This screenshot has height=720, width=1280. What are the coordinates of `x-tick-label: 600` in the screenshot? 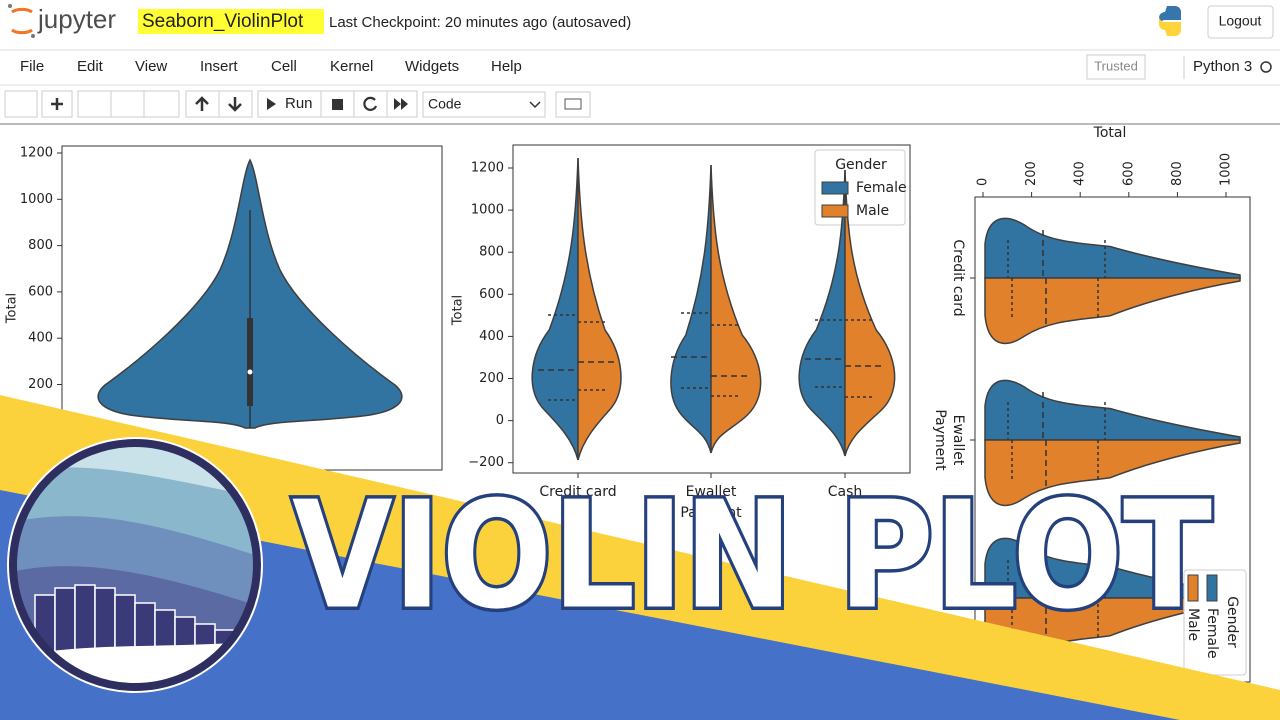 It's located at (1128, 173).